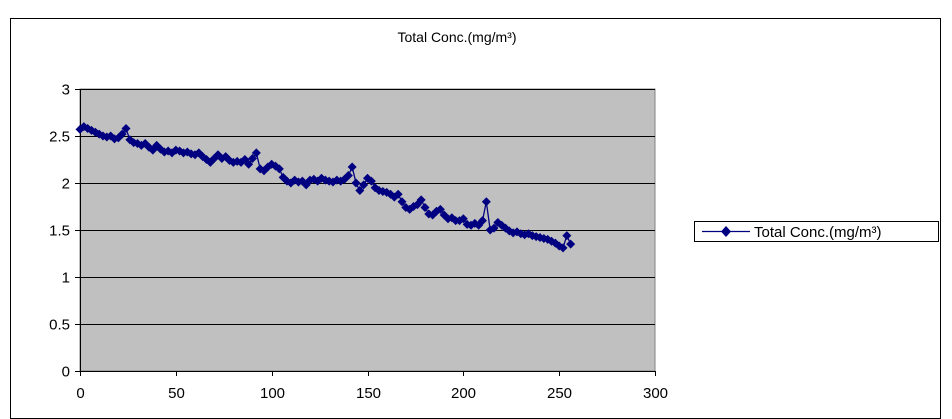  Describe the element at coordinates (59, 231) in the screenshot. I see `y-tick-label: 1.5` at that location.